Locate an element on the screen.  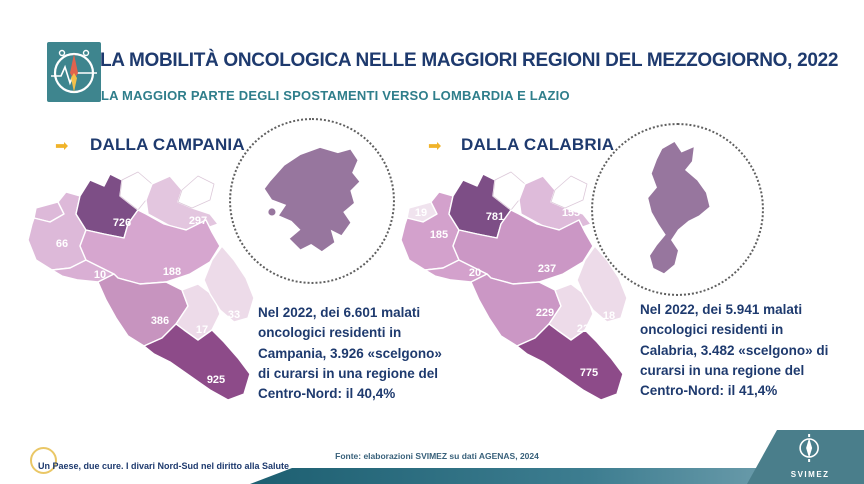
svimez-wordmark: SVIMEZ is located at coordinates (810, 474).